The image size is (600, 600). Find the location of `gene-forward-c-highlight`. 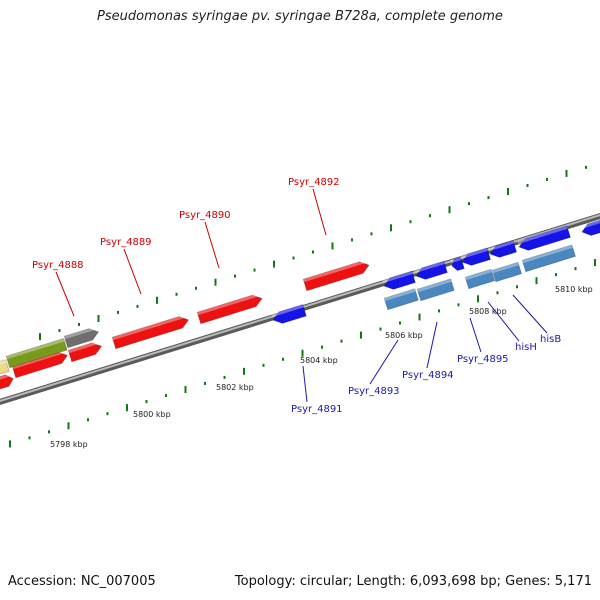

gene-forward-c-highlight is located at coordinates (84, 347).